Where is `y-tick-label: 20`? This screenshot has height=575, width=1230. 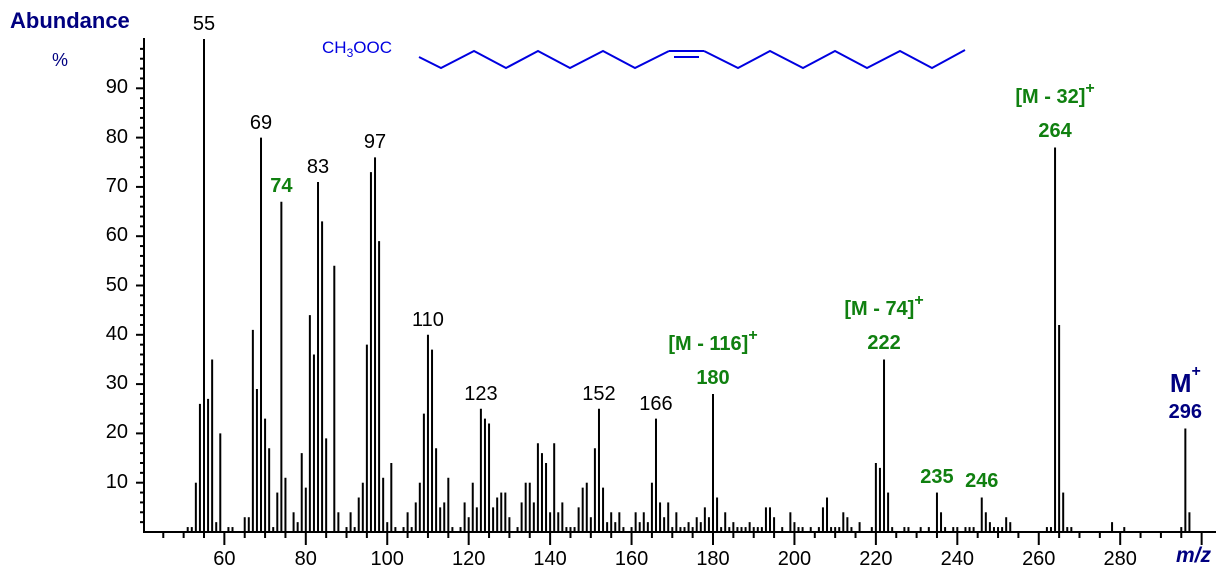 y-tick-label: 20 is located at coordinates (116, 432).